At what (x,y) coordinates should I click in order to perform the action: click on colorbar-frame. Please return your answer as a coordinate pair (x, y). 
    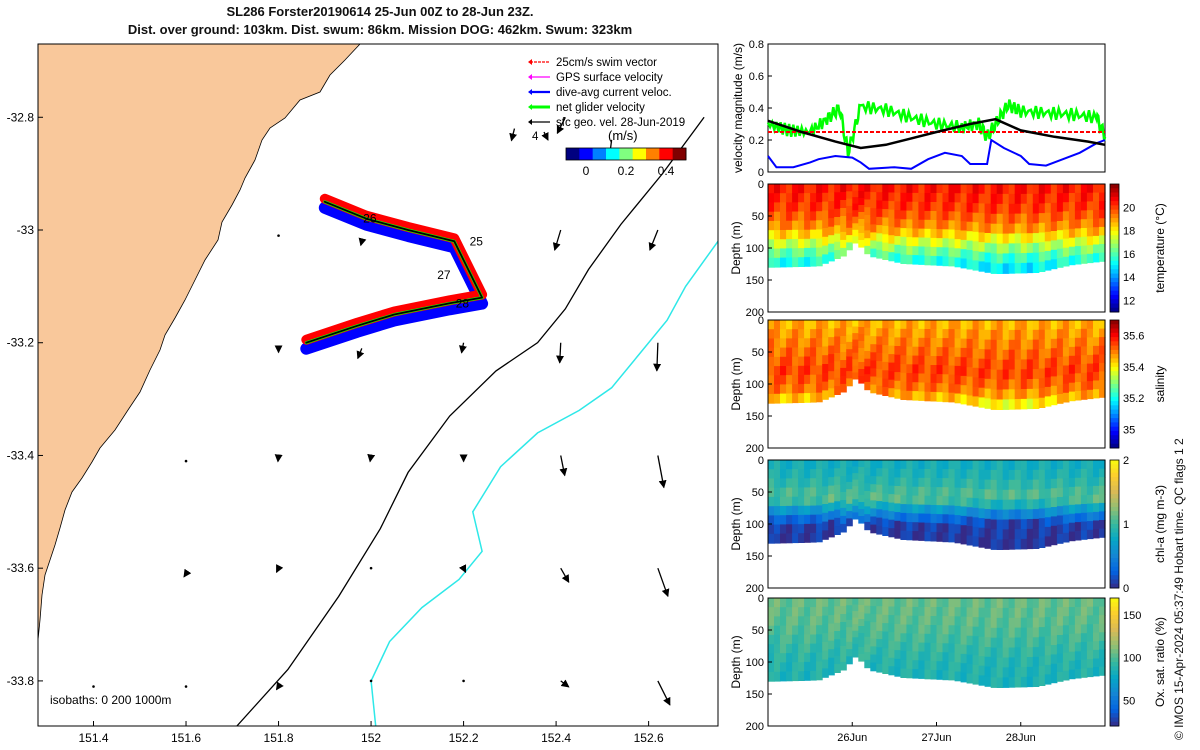
    Looking at the image, I should click on (1114, 662).